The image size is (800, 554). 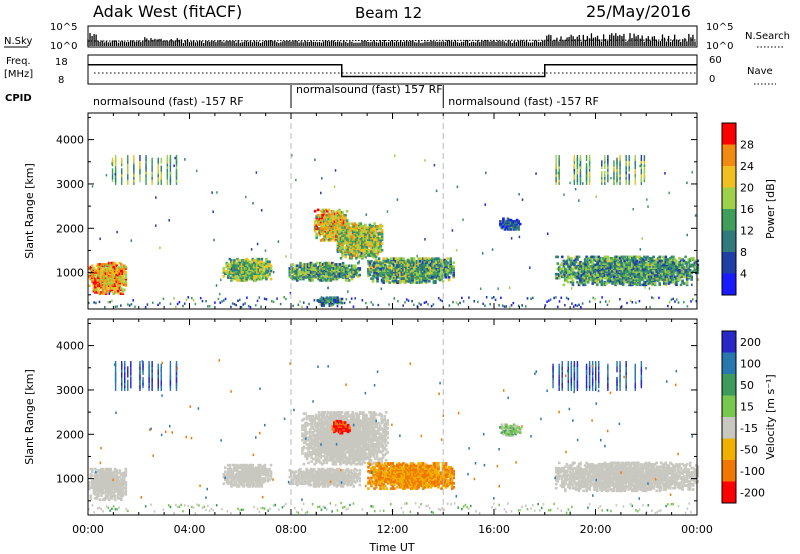 What do you see at coordinates (70, 273) in the screenshot?
I see `power-ytick-label: 1000` at bounding box center [70, 273].